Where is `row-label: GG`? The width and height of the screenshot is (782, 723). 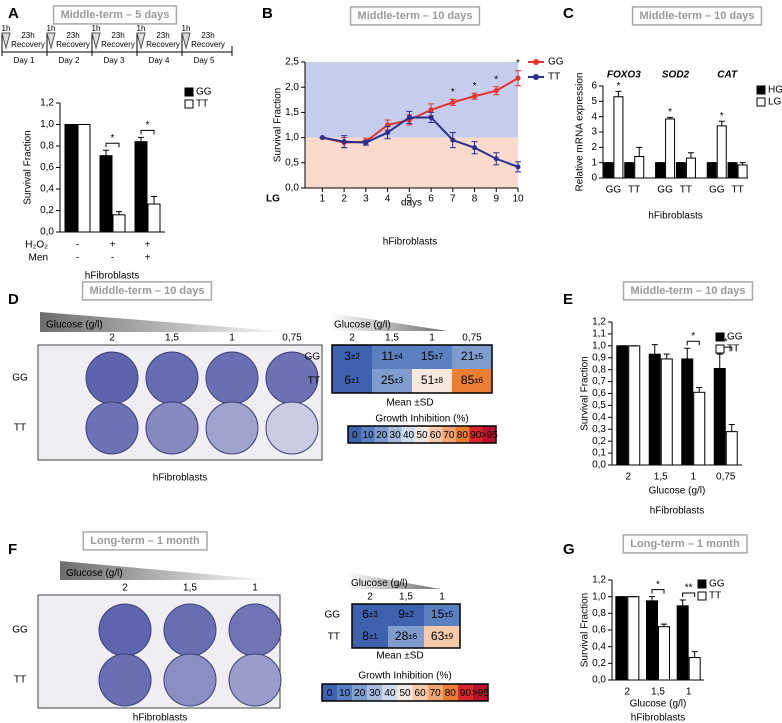 row-label: GG is located at coordinates (312, 357).